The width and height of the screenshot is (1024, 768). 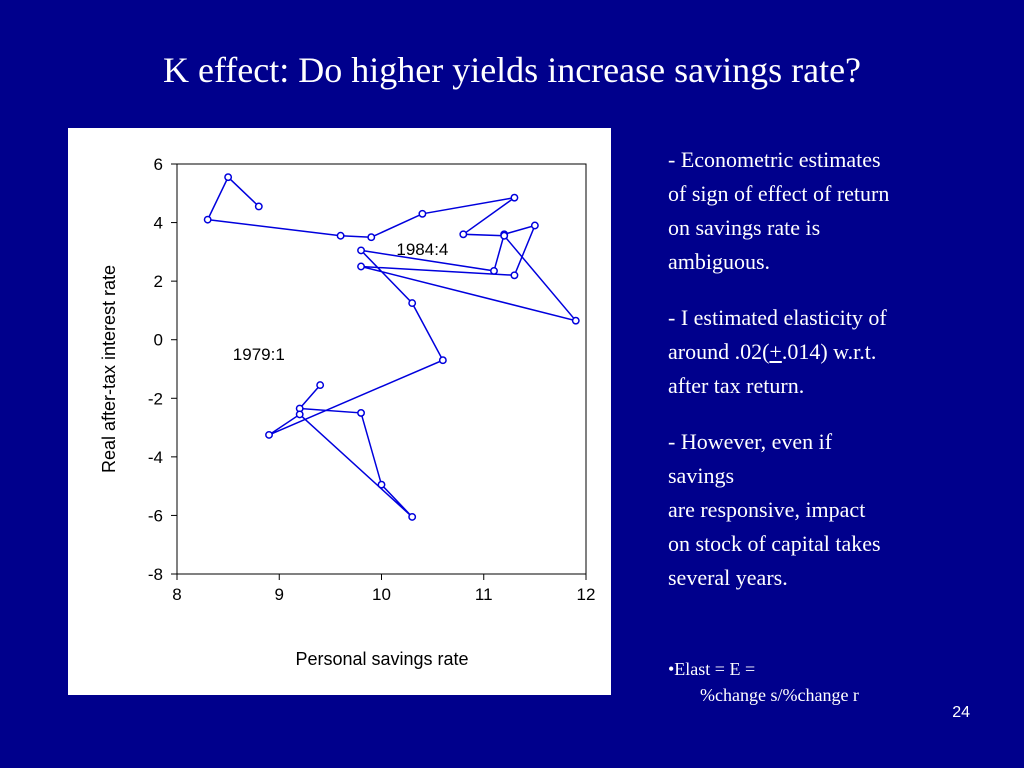 I want to click on y-tick-label: -8, so click(x=155, y=574).